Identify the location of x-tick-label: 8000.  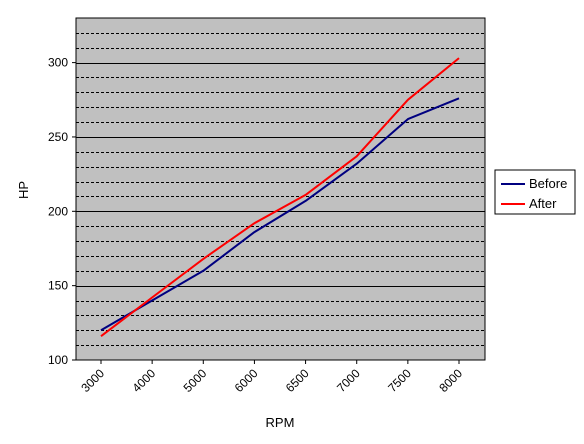
(450, 380).